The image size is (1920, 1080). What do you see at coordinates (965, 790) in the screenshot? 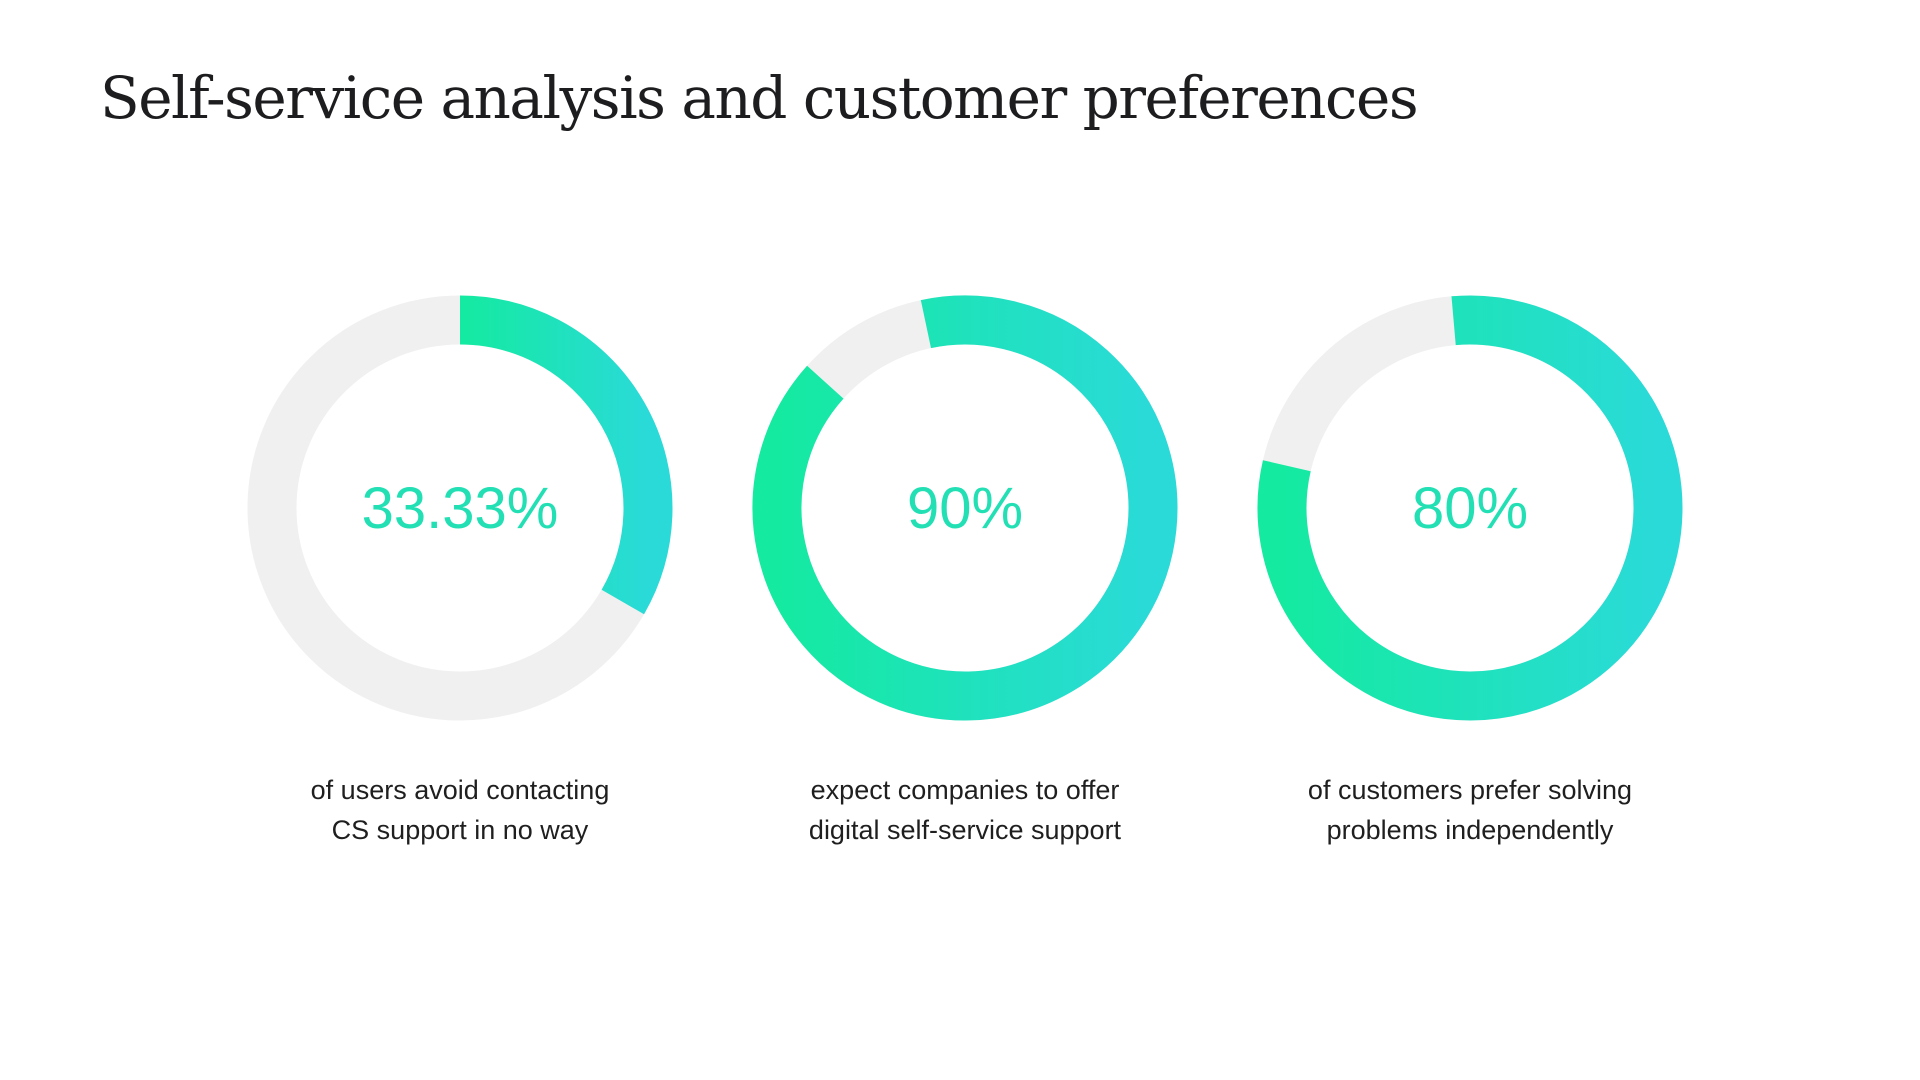
I see `caption-line: expect companies to offer` at bounding box center [965, 790].